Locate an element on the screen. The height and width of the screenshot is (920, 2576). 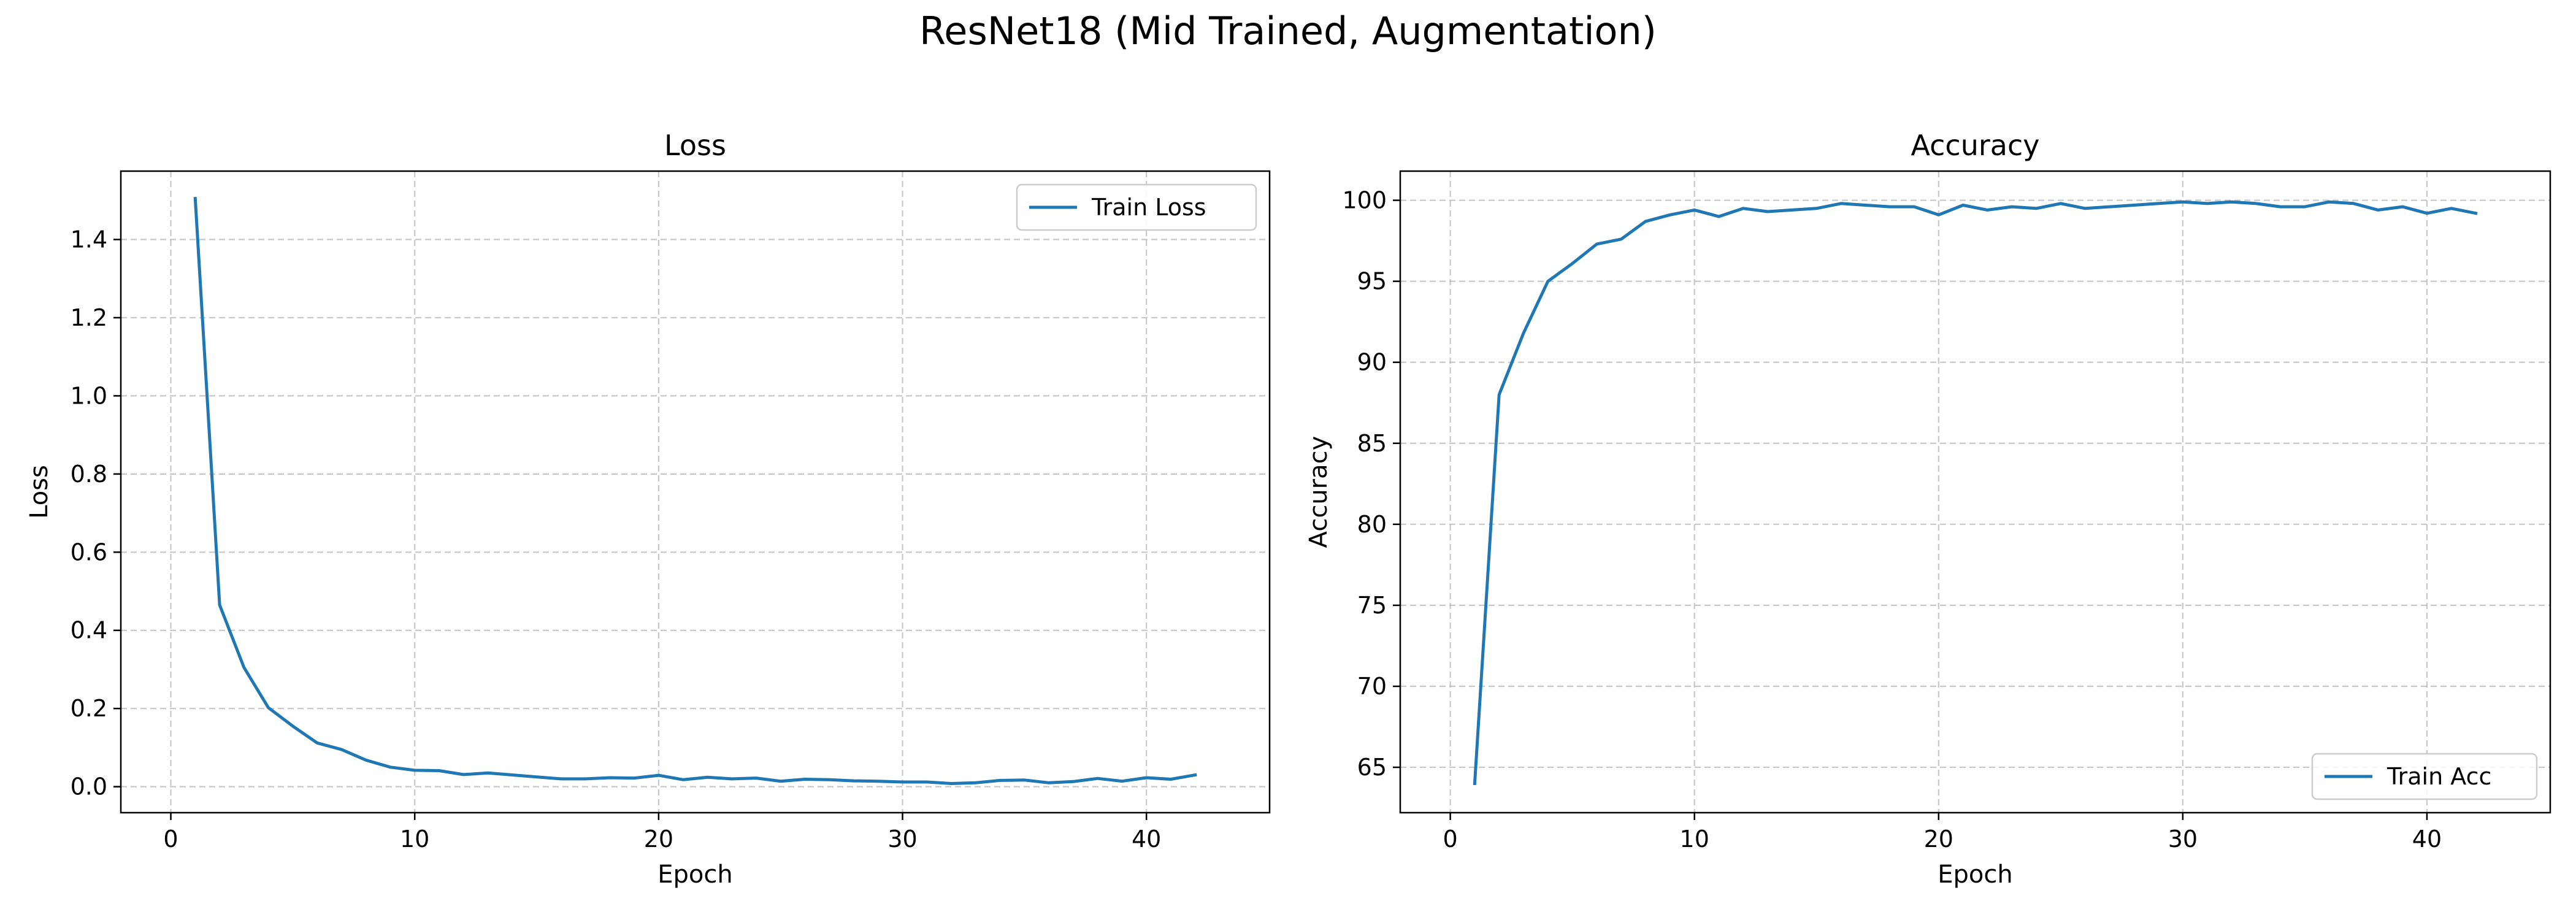
figure-title: ResNet18 (Mid Trained, Augmentation) is located at coordinates (1288, 31).